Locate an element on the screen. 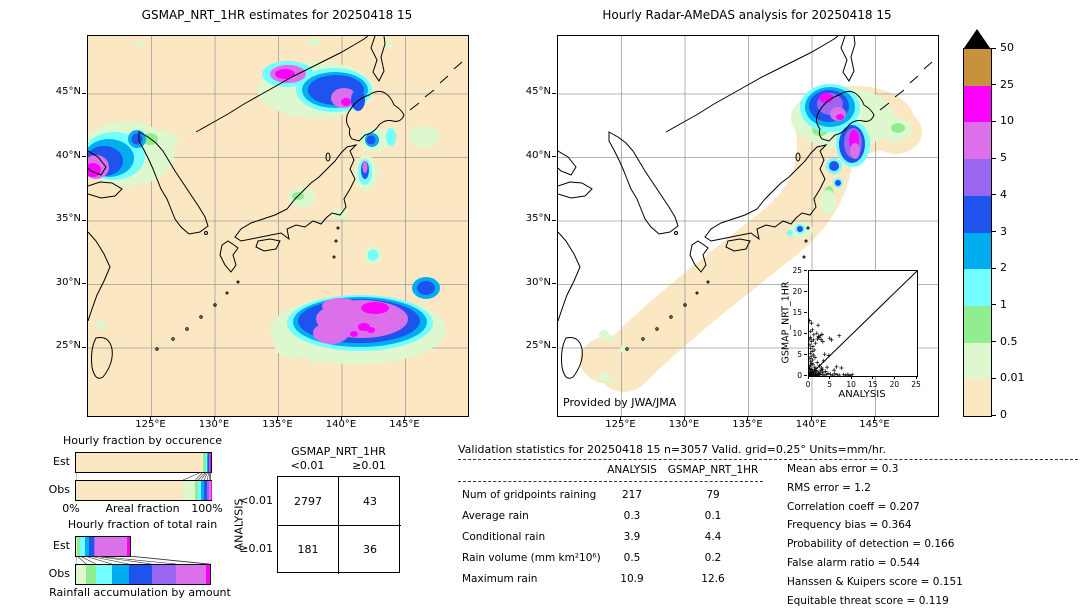 The image size is (1080, 612). contingency-col-label-1: <0.01 is located at coordinates (307, 465).